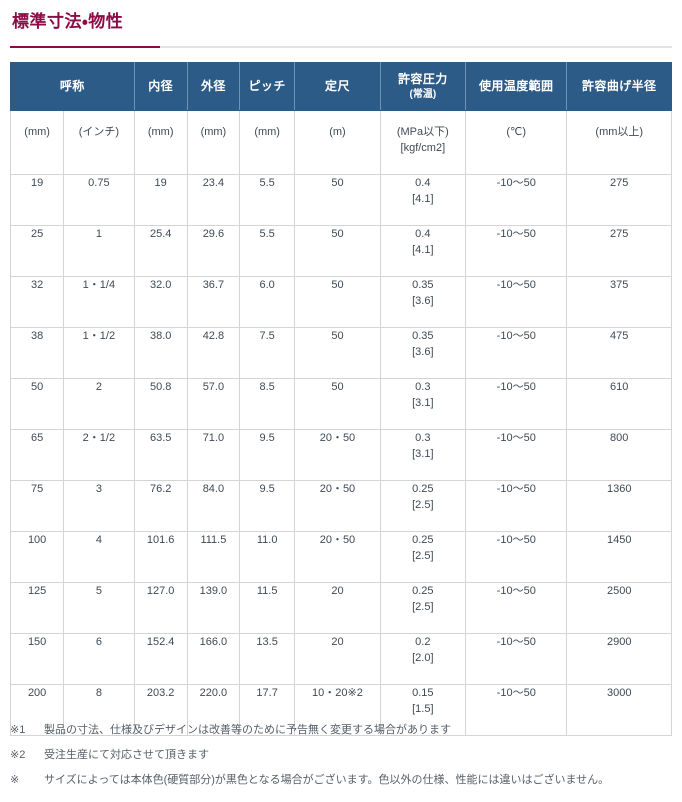  I want to click on unit-inner-diameter: (mm), so click(160, 142).